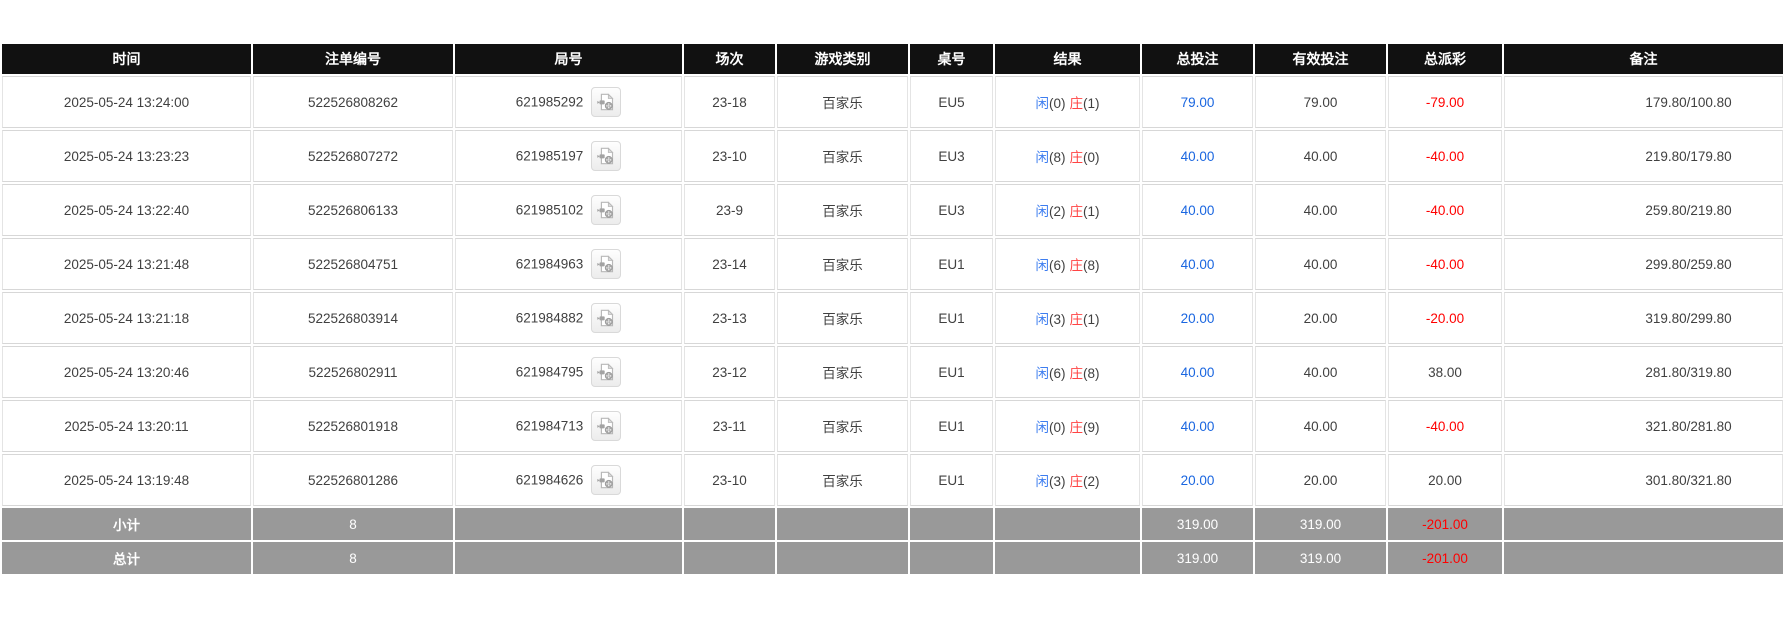 The image size is (1785, 623). What do you see at coordinates (1445, 524) in the screenshot?
I see `summary-payout-value: -201.00` at bounding box center [1445, 524].